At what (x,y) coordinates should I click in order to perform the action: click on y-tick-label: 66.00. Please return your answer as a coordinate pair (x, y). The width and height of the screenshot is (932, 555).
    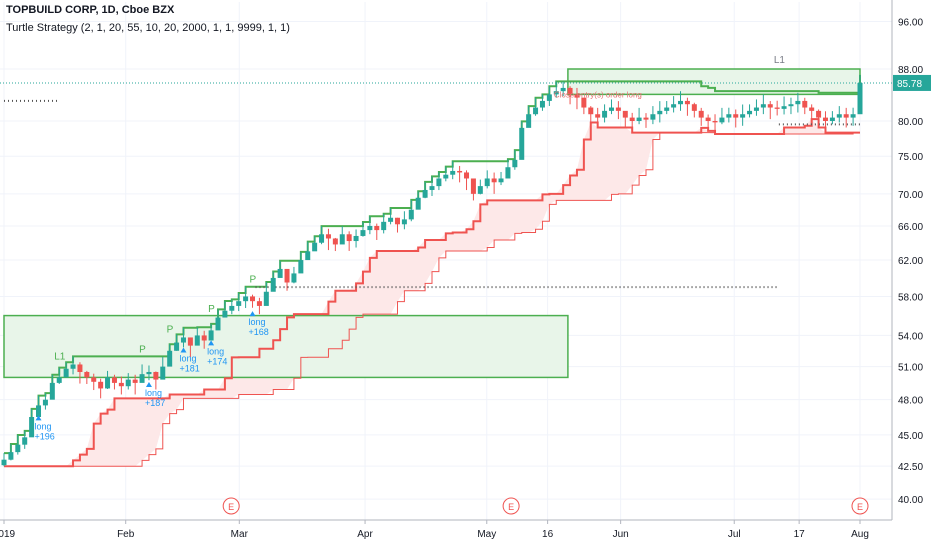
    Looking at the image, I should click on (910, 227).